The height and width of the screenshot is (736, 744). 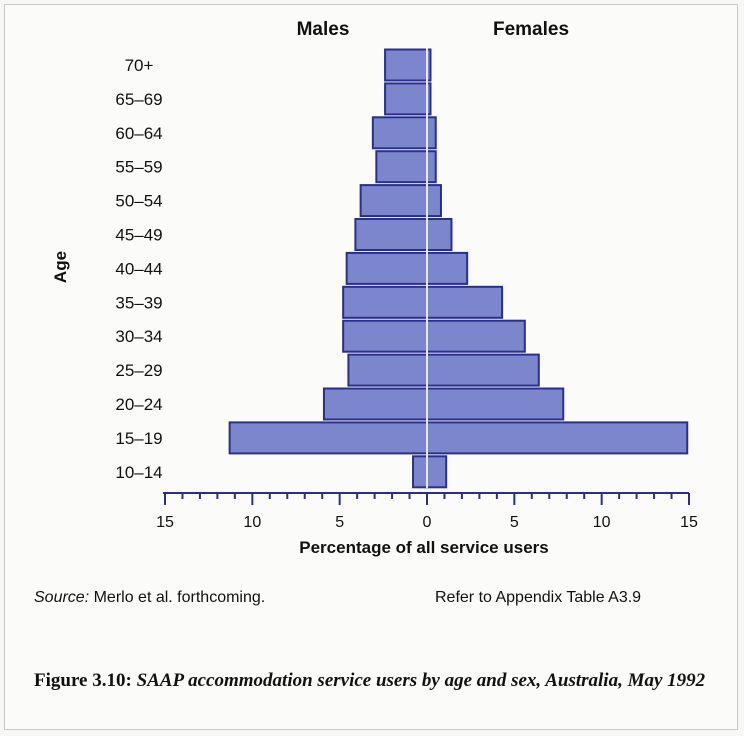 What do you see at coordinates (138, 99) in the screenshot?
I see `age-label: 65–69` at bounding box center [138, 99].